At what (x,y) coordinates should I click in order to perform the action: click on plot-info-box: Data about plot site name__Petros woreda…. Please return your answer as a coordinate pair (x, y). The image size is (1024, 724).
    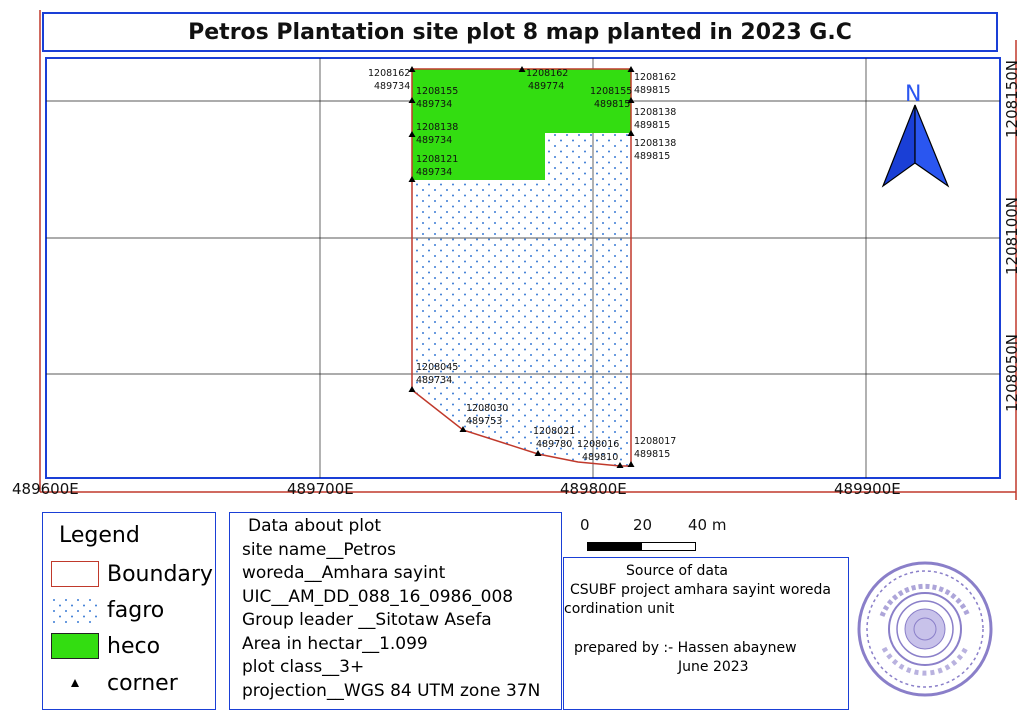
    Looking at the image, I should click on (395, 611).